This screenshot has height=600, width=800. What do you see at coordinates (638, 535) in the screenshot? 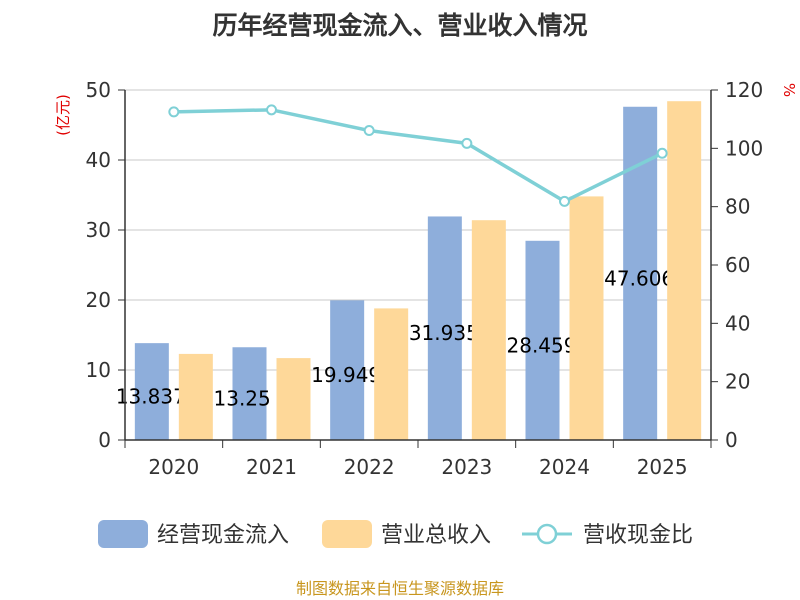
I see `legend-label-ratio: 营收现金比` at bounding box center [638, 535].